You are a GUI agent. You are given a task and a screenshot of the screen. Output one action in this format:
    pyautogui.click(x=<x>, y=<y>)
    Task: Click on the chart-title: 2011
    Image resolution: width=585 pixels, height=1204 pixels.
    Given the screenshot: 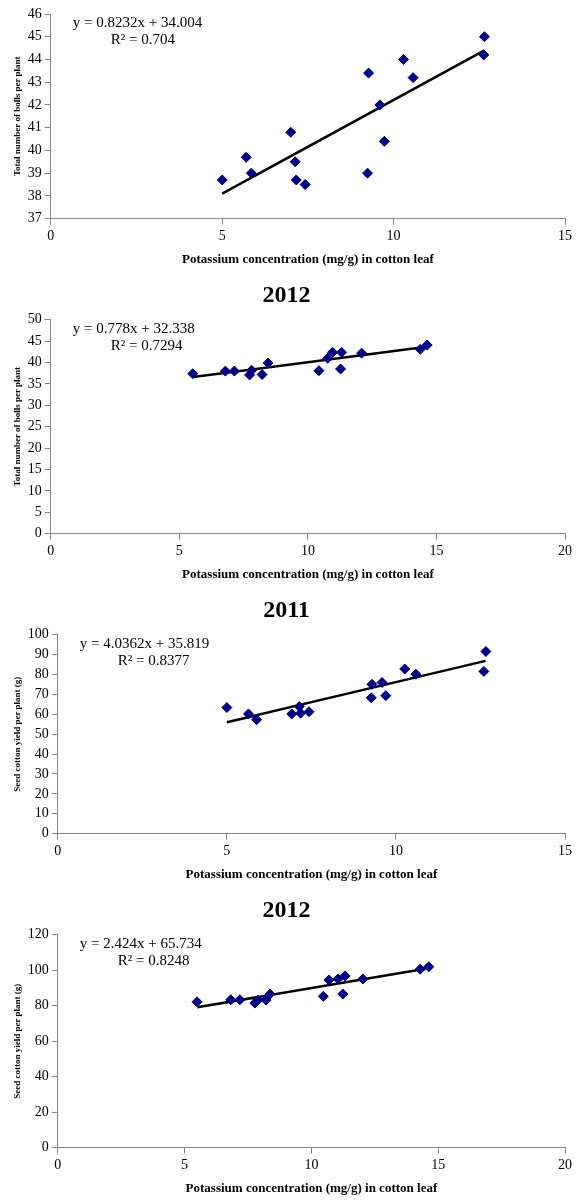 What is the action you would take?
    pyautogui.click(x=286, y=608)
    